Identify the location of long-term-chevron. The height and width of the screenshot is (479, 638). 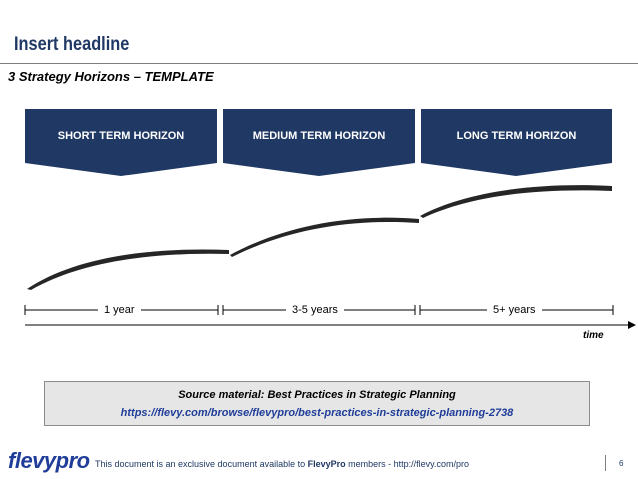
(516, 142).